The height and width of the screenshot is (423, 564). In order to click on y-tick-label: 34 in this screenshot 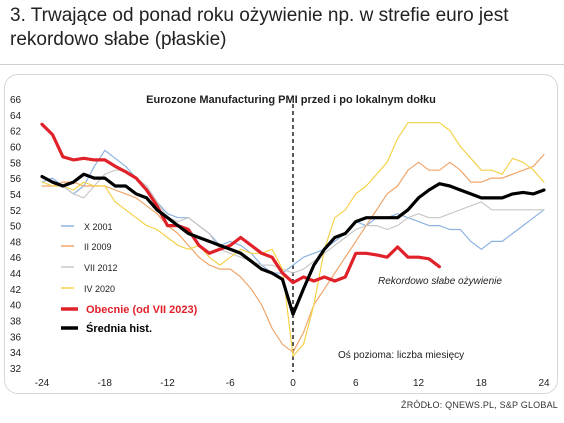, I will do `click(16, 353)`.